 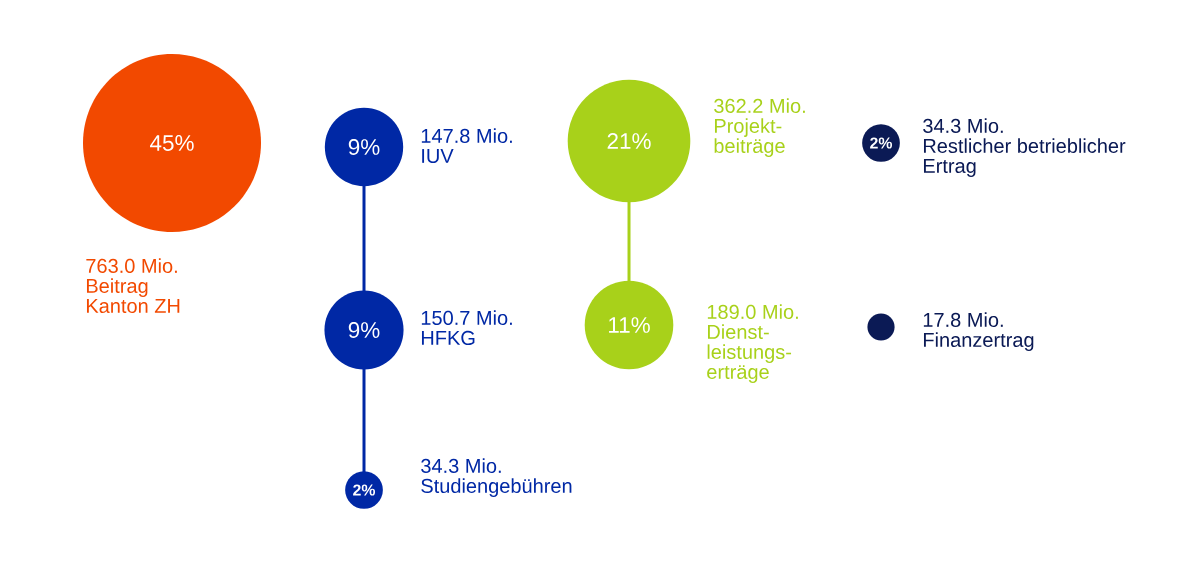 What do you see at coordinates (1024, 157) in the screenshot?
I see `category-label: Restlicher betrieblicher Ertrag` at bounding box center [1024, 157].